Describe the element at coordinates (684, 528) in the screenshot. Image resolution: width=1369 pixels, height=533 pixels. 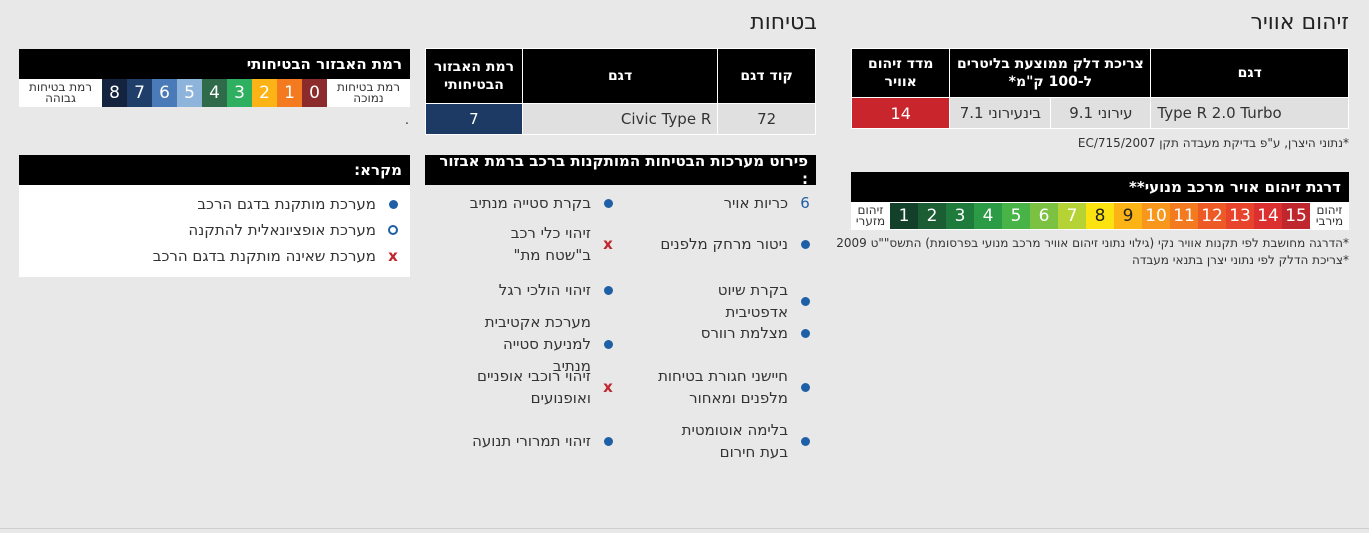
I see `bottom-divider` at that location.